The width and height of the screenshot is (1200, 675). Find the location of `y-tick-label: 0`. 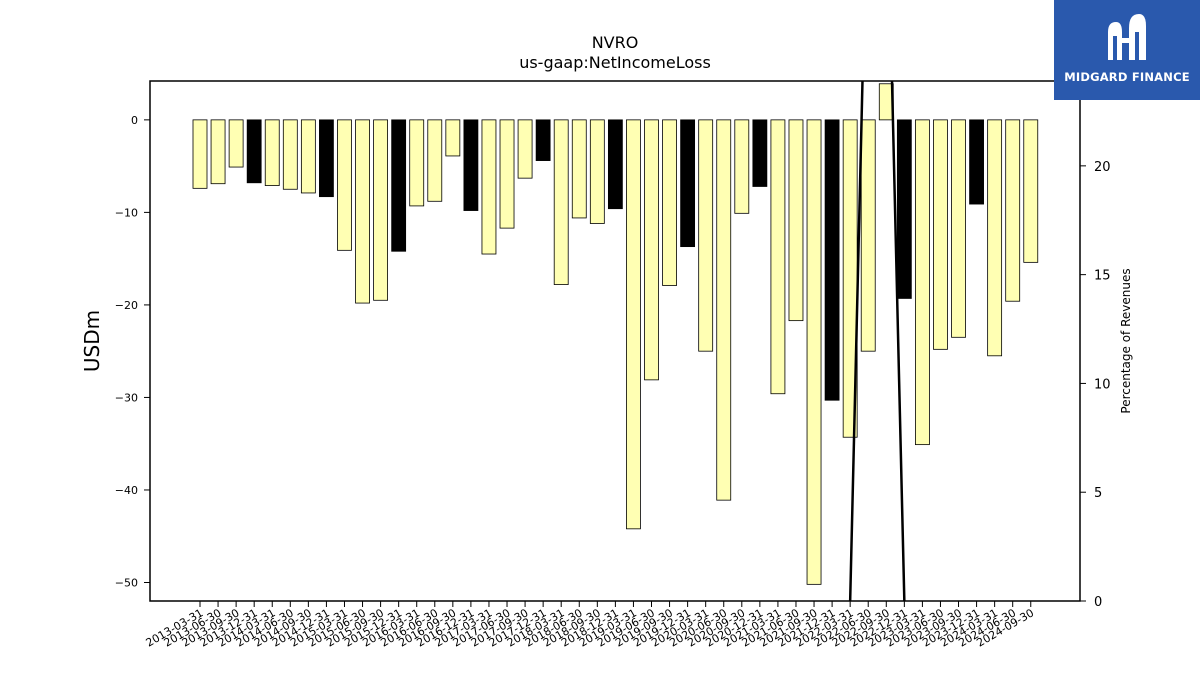

y-tick-label: 0 is located at coordinates (134, 120).